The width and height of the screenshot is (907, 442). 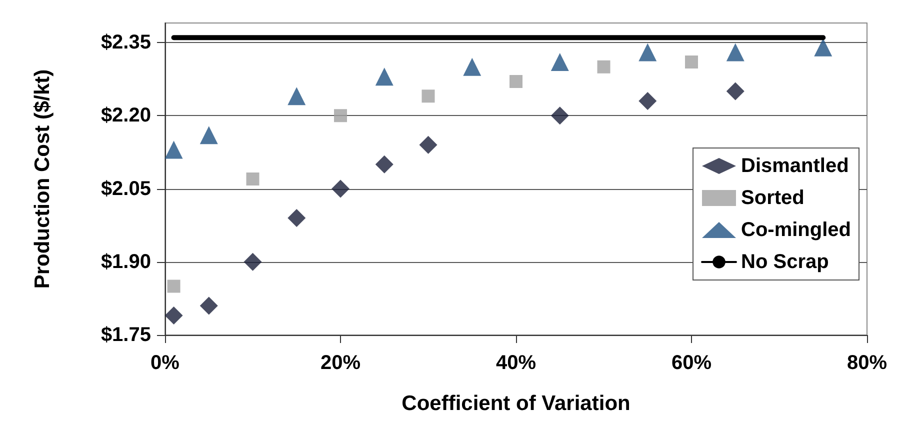 What do you see at coordinates (516, 363) in the screenshot?
I see `x-tick-label: 40%` at bounding box center [516, 363].